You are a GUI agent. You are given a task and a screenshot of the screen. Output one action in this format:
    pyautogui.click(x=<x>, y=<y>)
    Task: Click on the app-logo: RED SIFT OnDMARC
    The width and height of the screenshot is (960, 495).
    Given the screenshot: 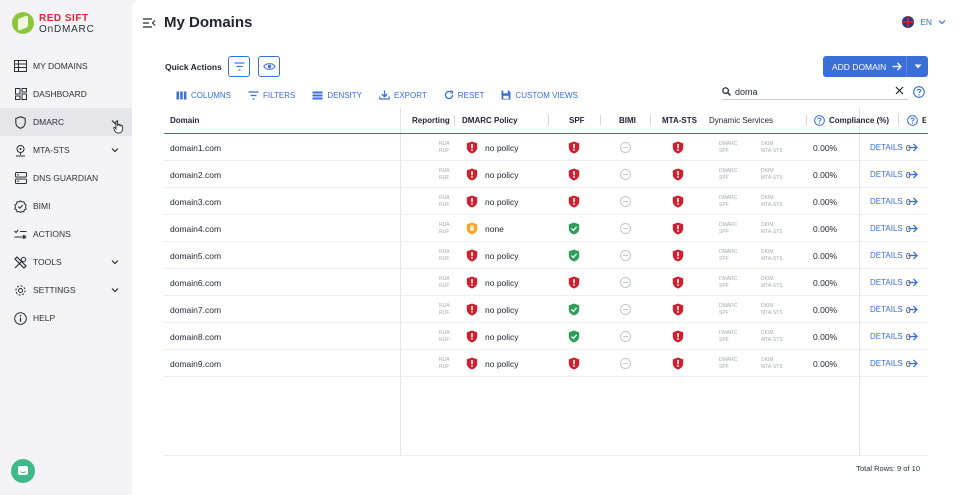 What is the action you would take?
    pyautogui.click(x=67, y=24)
    